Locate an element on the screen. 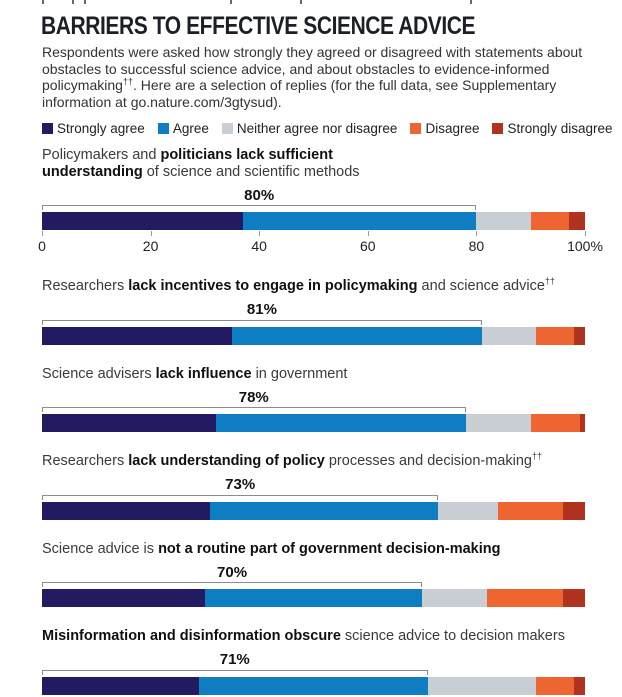  agree-total-label: 81% is located at coordinates (261, 310).